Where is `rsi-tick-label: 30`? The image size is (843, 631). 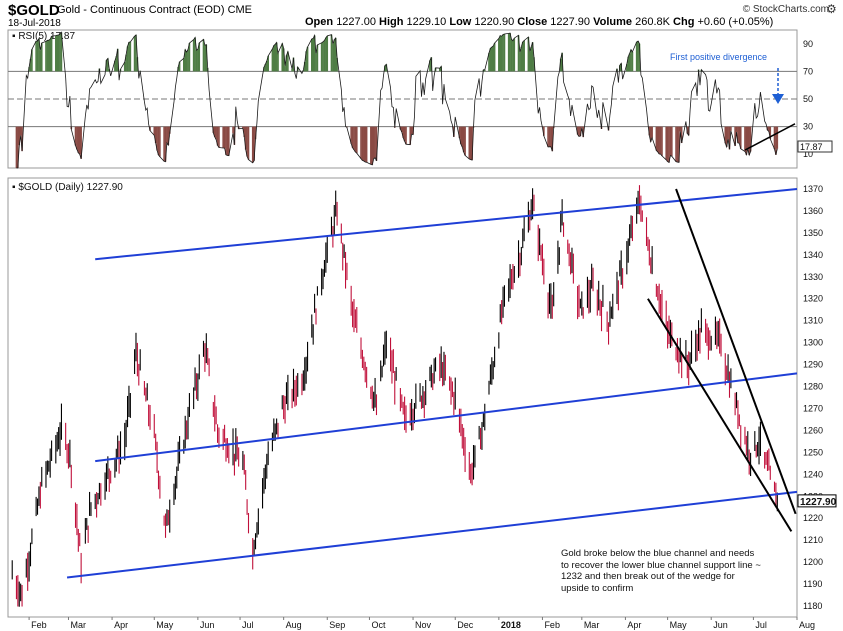
rsi-tick-label: 30 is located at coordinates (808, 127).